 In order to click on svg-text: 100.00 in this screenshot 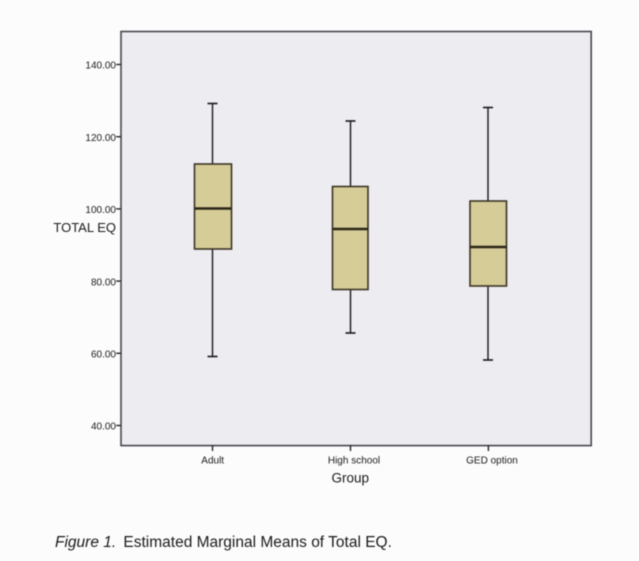, I will do `click(100, 210)`.